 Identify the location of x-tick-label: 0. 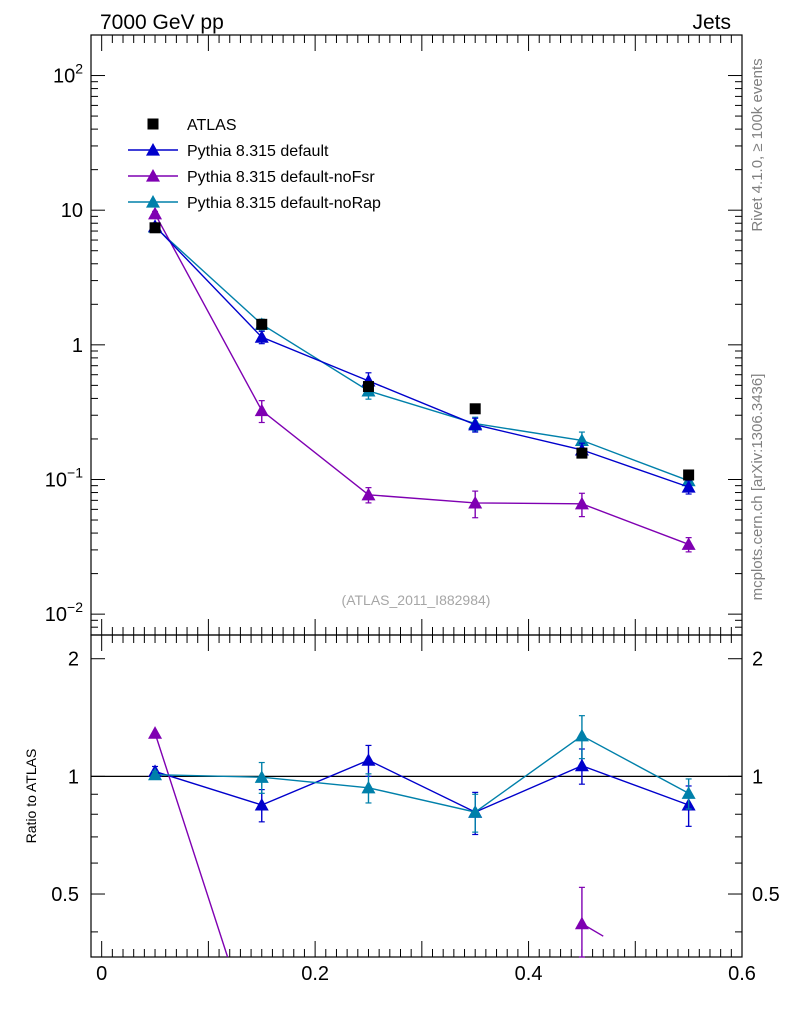
(101, 974).